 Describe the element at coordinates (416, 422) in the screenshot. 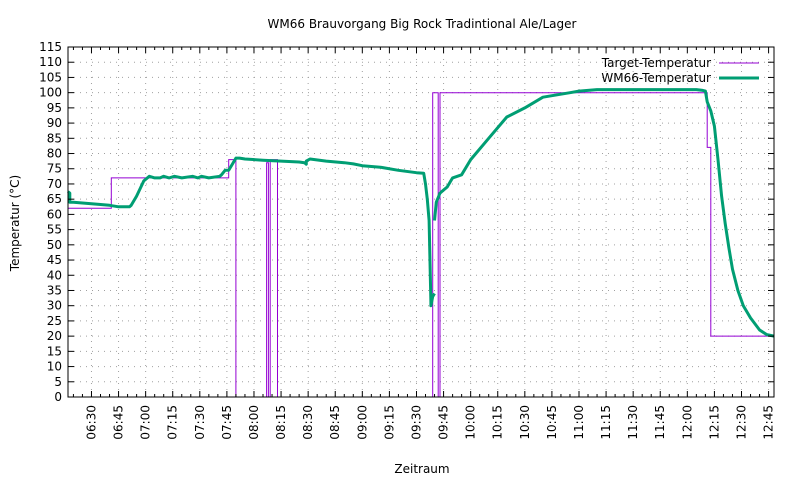

I see `x-tick-label: 09:30` at that location.